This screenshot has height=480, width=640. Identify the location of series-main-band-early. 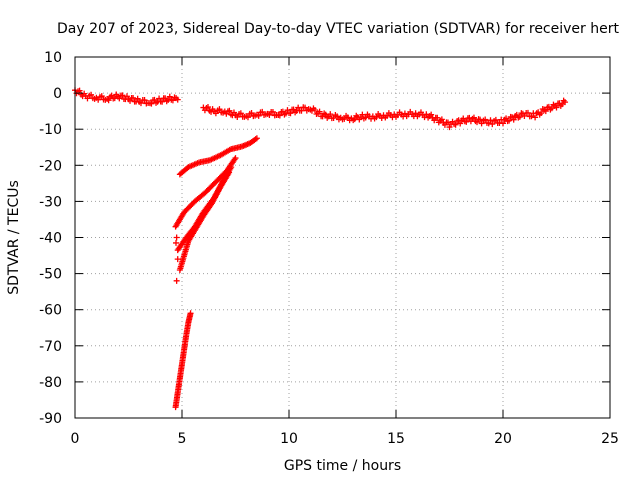
(126, 97).